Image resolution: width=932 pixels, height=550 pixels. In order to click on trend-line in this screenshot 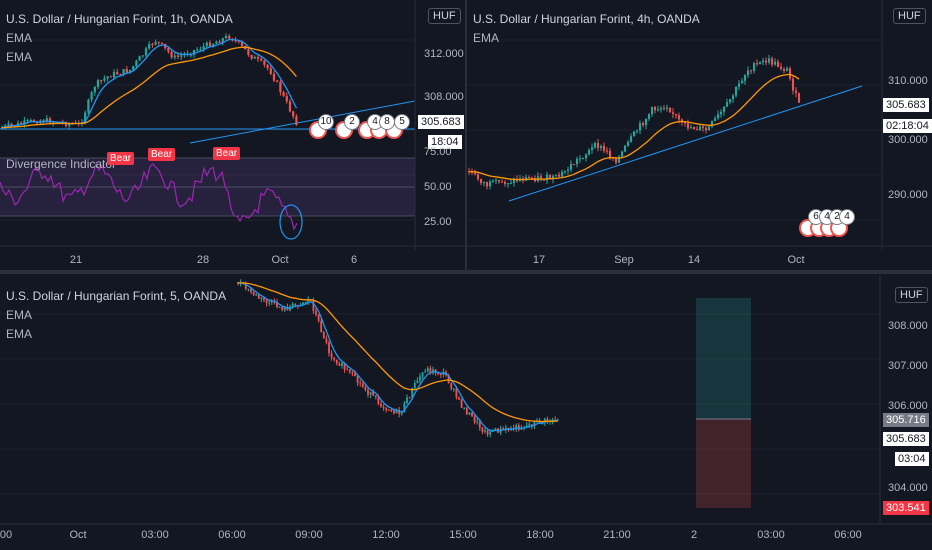, I will do `click(685, 143)`.